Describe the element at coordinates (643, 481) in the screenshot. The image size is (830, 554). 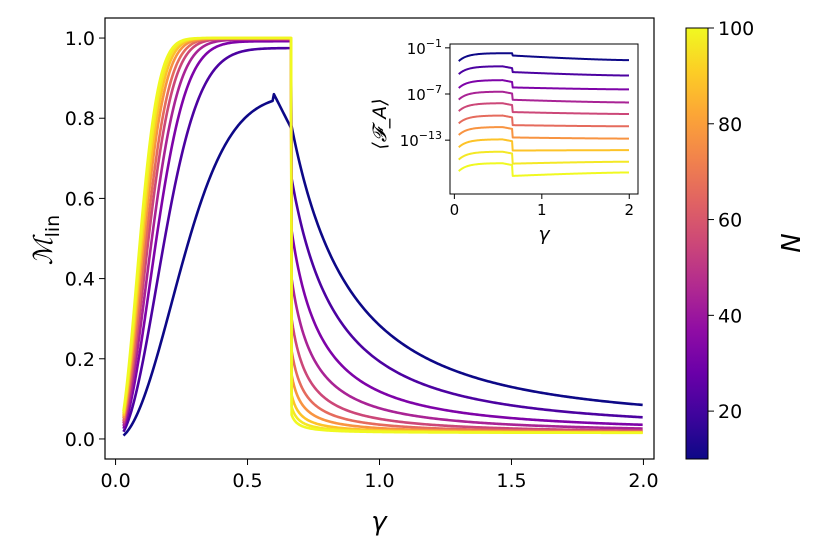
I see `main-x-tick-label: 2.0` at that location.